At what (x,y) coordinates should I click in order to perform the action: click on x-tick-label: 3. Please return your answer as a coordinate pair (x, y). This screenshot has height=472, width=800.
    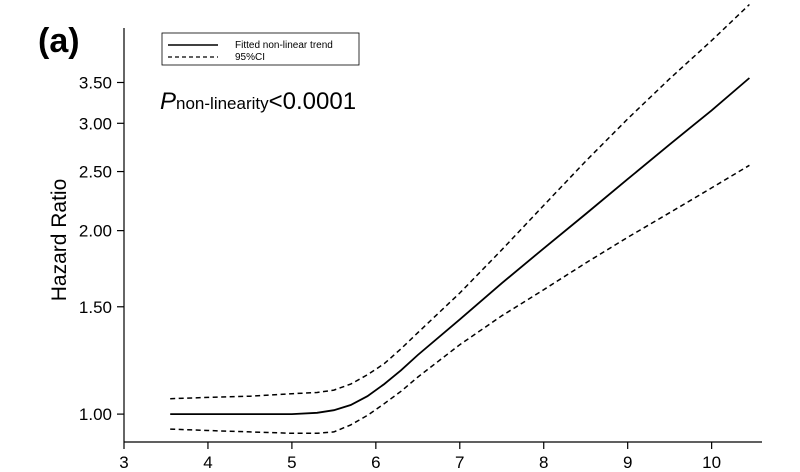
    Looking at the image, I should click on (123, 462).